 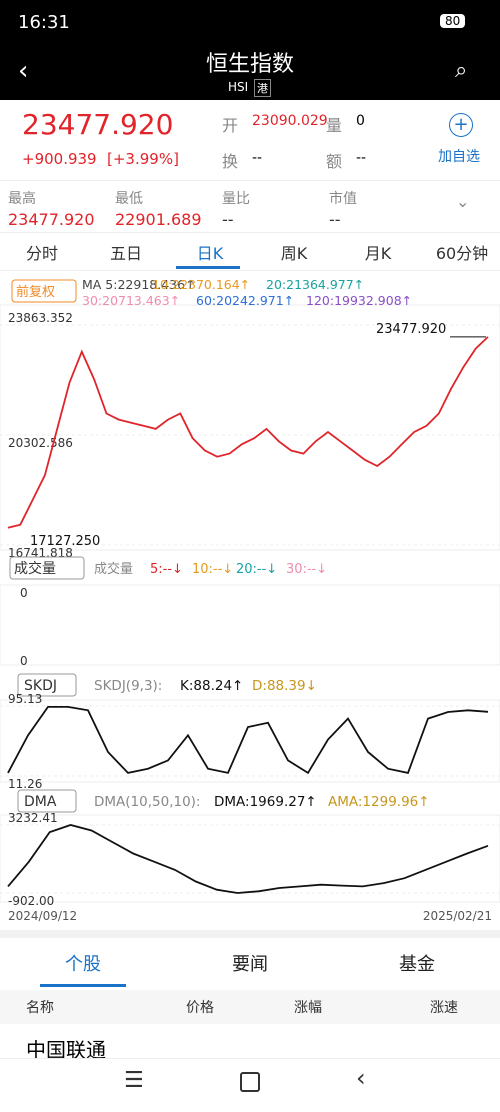 I want to click on ma-item: 60:20242.971↑, so click(x=245, y=300).